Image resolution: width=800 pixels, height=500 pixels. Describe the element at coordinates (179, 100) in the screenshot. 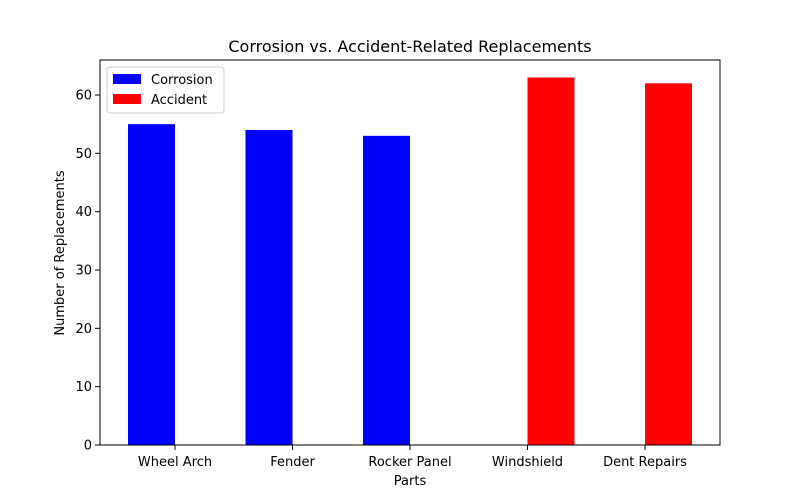

I see `legend-label-accident: Accident` at that location.